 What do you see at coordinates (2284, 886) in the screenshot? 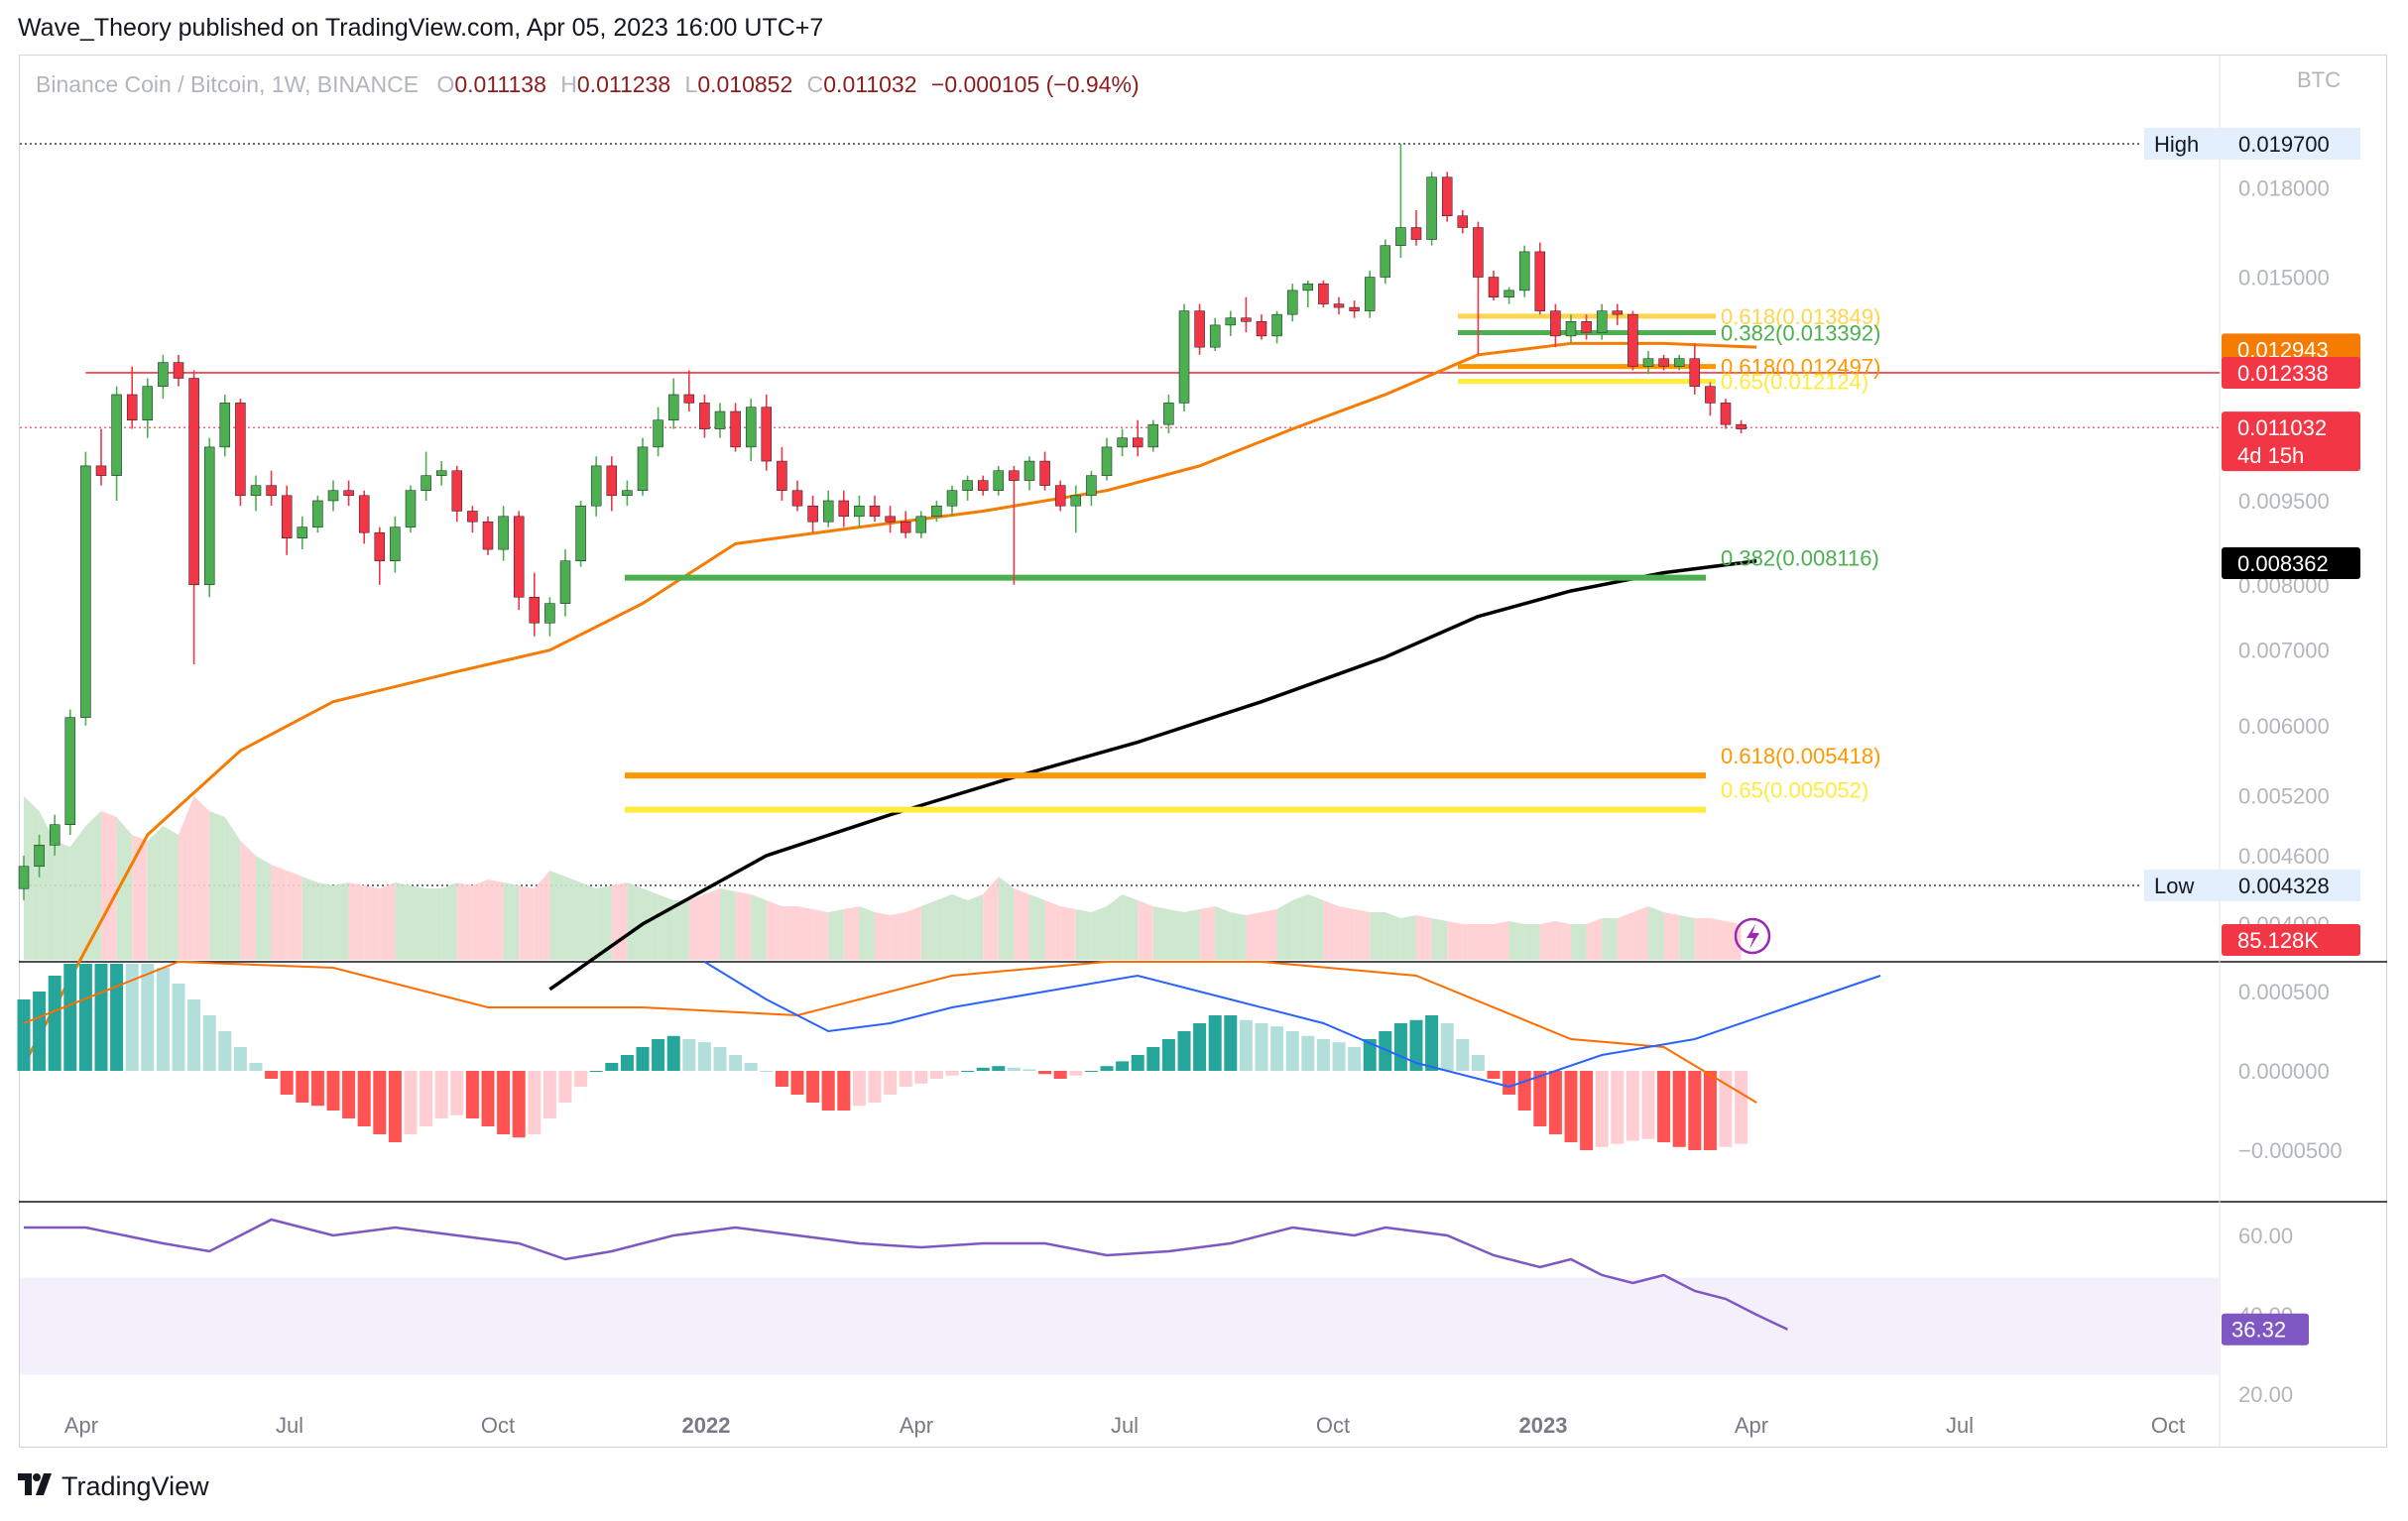
I see `low-marker-value: 0.004328` at bounding box center [2284, 886].